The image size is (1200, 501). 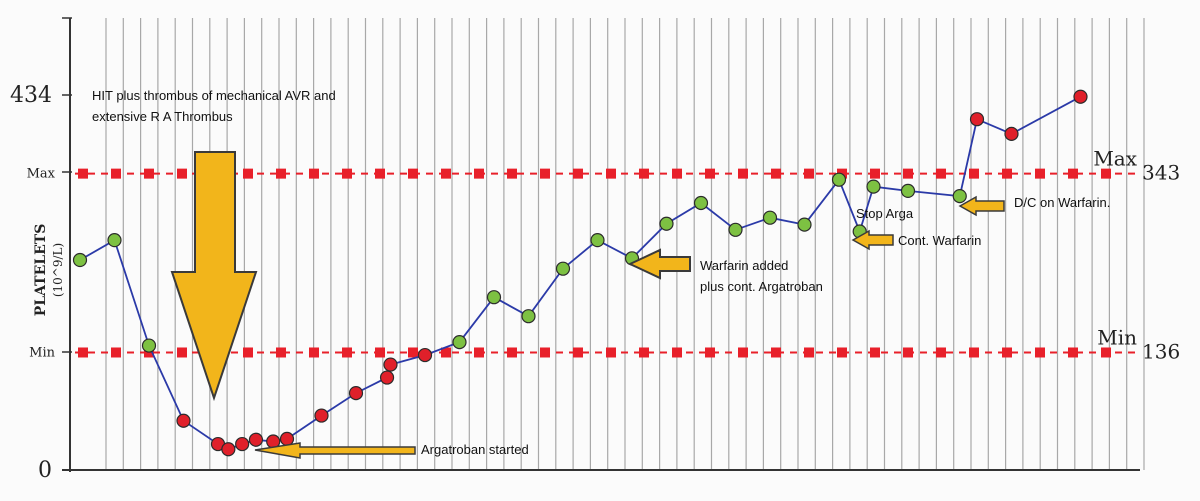 I want to click on annotation-hit-line-0: HIT plus thrombus of mechanical AVR and, so click(x=214, y=95).